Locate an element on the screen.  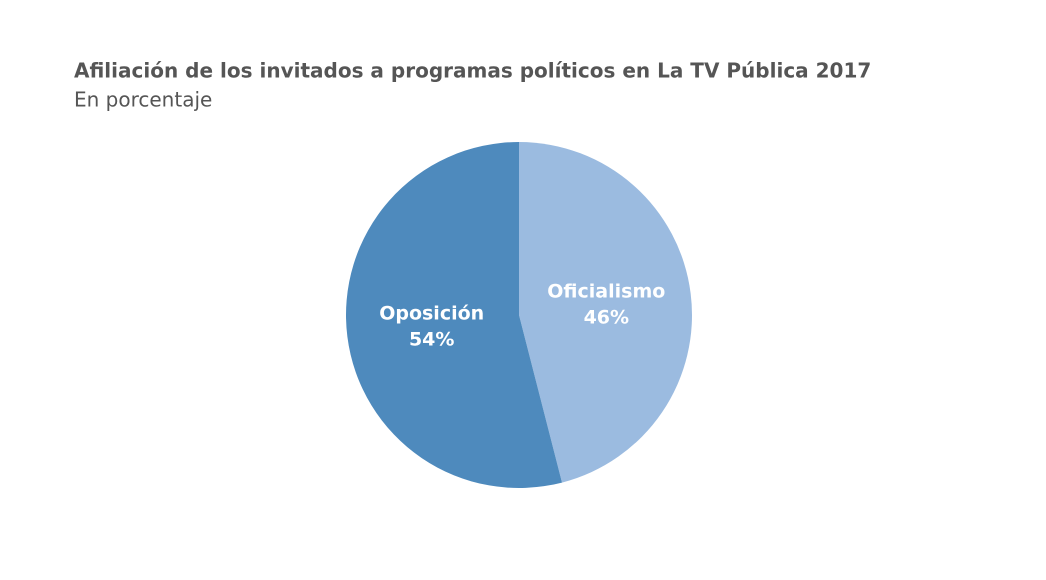
slice-value-label: 54% is located at coordinates (431, 340).